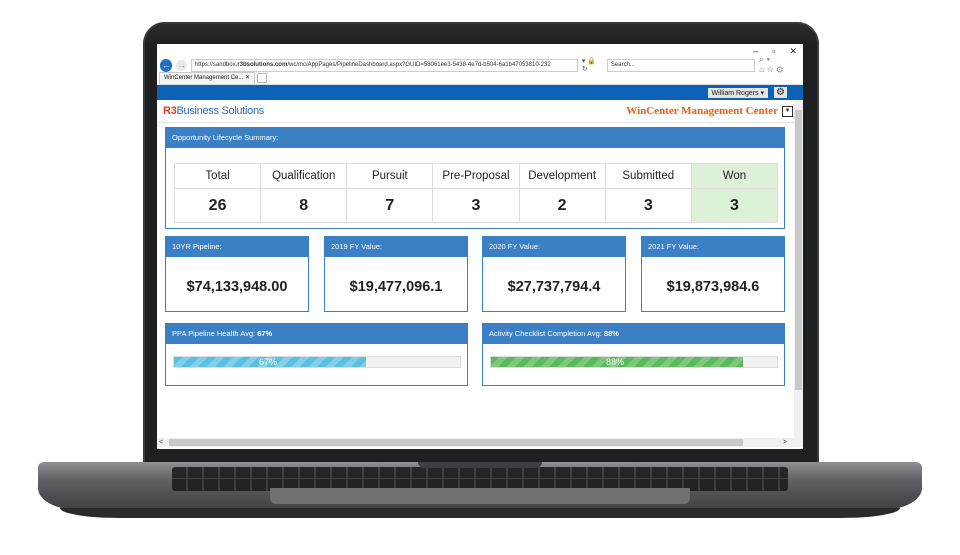 This screenshot has height=555, width=960. I want to click on progress-label: 88%, so click(615, 362).